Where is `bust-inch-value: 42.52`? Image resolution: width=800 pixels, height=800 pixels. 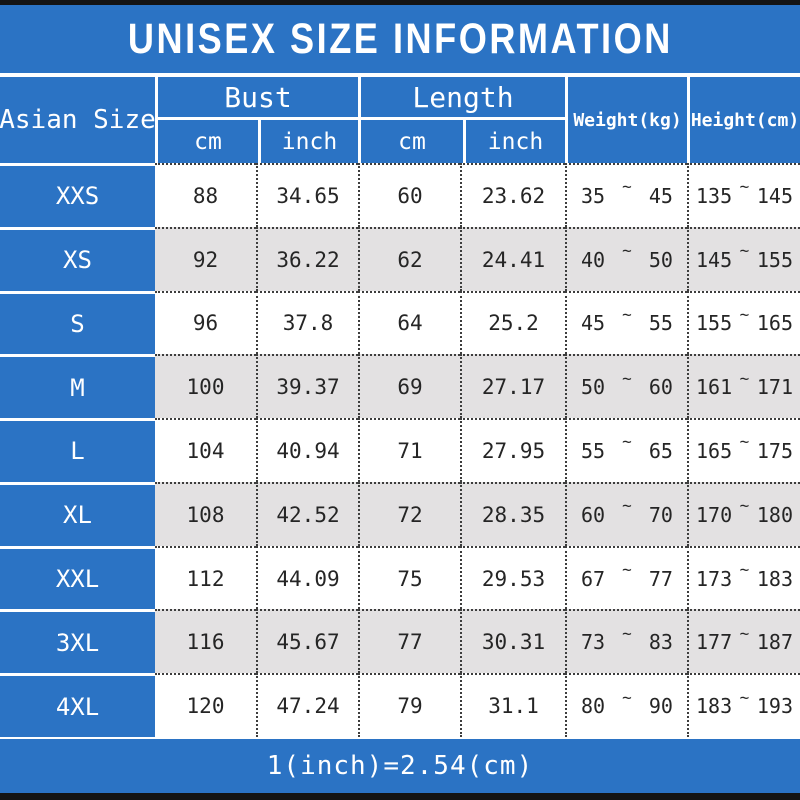 bust-inch-value: 42.52 is located at coordinates (307, 513).